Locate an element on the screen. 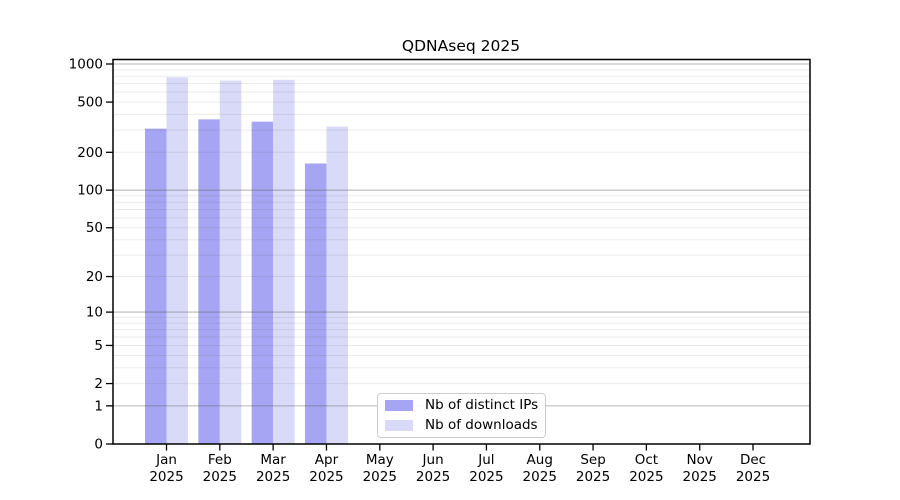 Image resolution: width=900 pixels, height=500 pixels. x-tick-label-jan: Jan 2025 is located at coordinates (166, 468).